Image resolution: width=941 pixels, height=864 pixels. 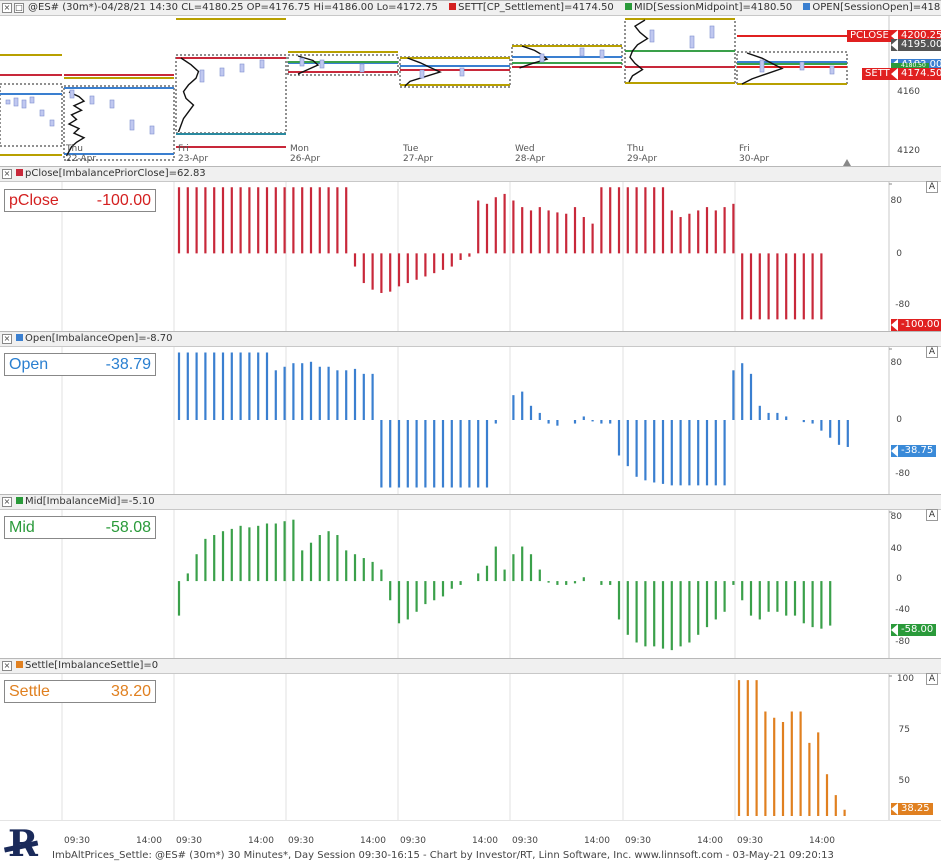 What do you see at coordinates (130, 691) in the screenshot?
I see `settle-value: 38.20` at bounding box center [130, 691].